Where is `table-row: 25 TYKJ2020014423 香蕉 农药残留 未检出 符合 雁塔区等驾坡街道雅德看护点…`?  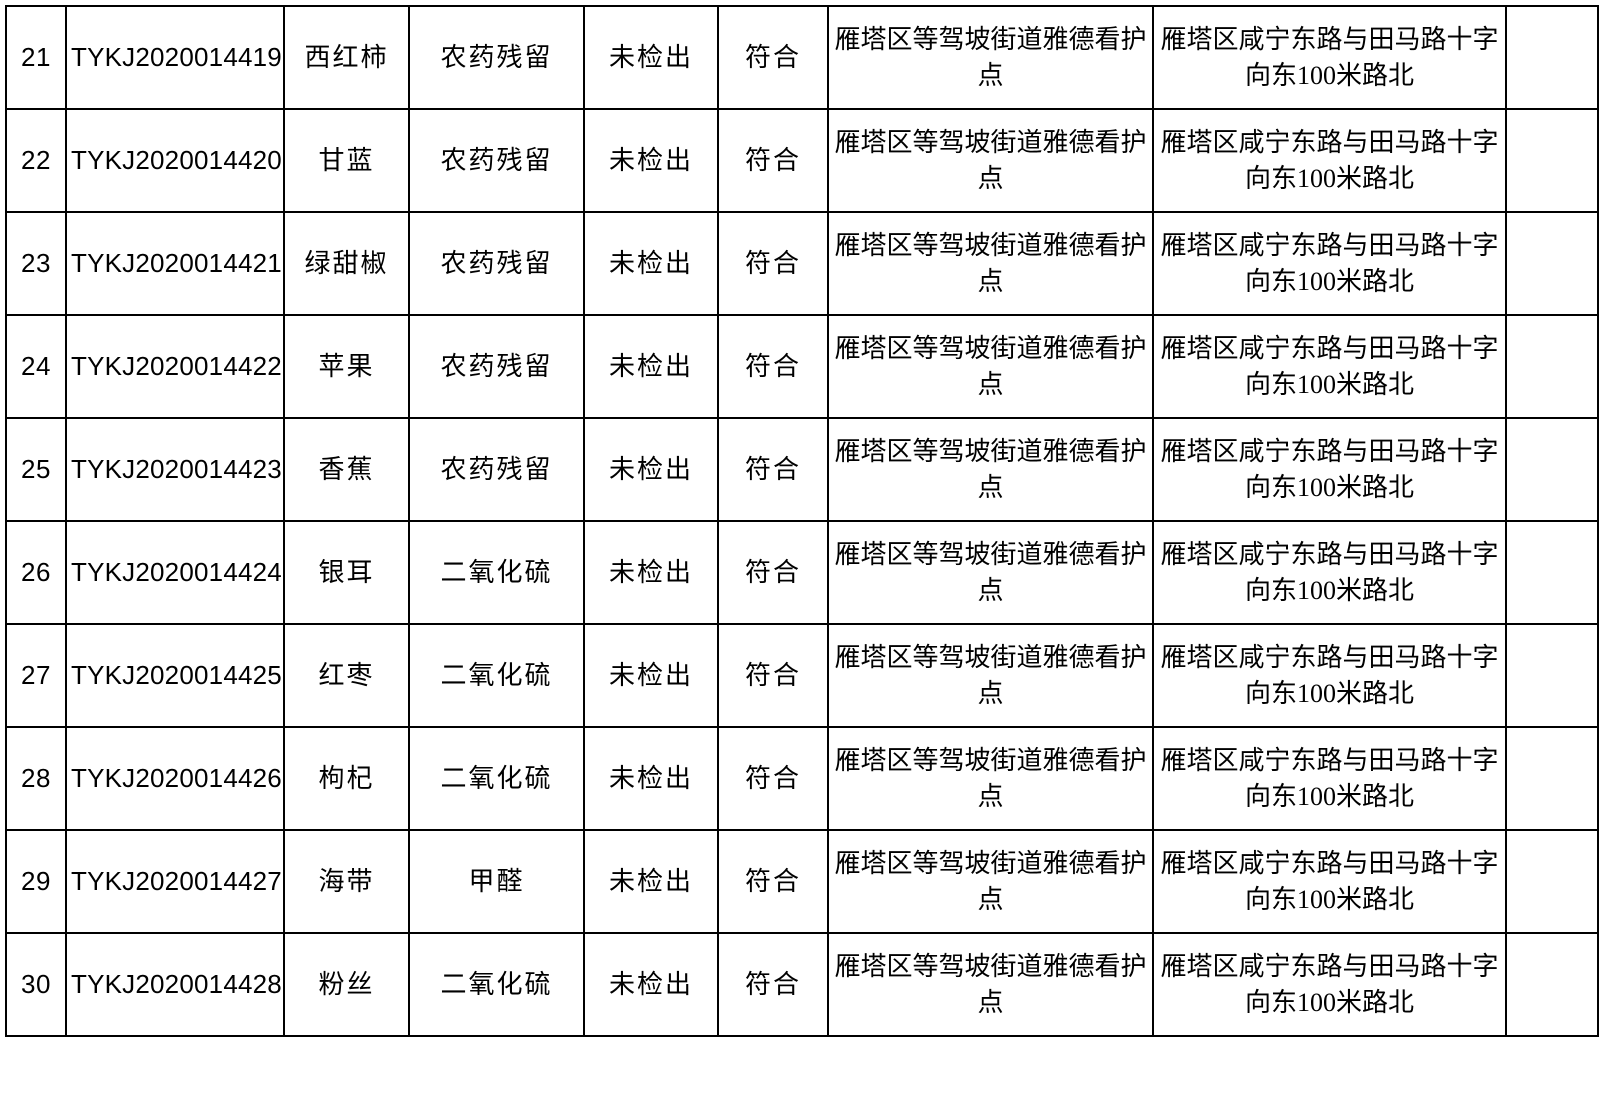
table-row: 25 TYKJ2020014423 香蕉 农药残留 未检出 符合 雁塔区等驾坡街道雅德看护点… is located at coordinates (802, 469).